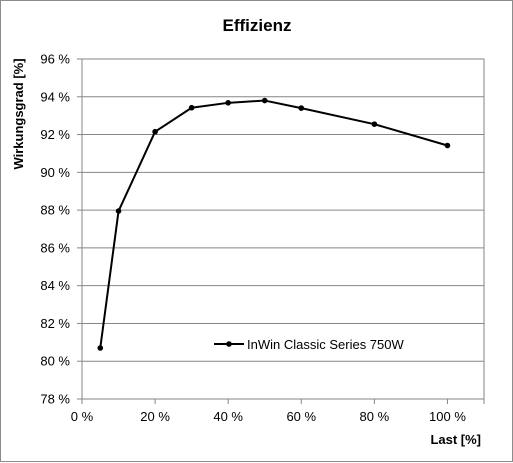 This screenshot has height=463, width=513. Describe the element at coordinates (55, 134) in the screenshot. I see `y-tick-label: 92 %` at that location.